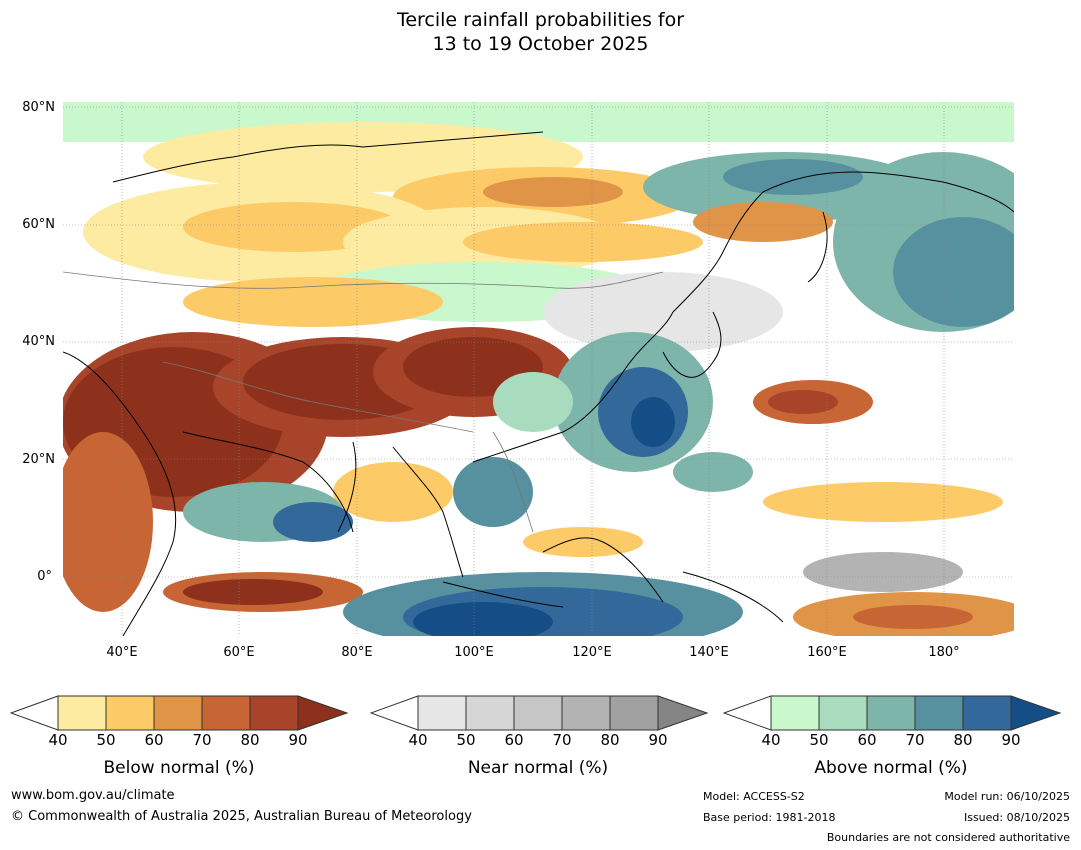 Image resolution: width=1081 pixels, height=850 pixels. I want to click on above-tick-80: 80, so click(963, 740).